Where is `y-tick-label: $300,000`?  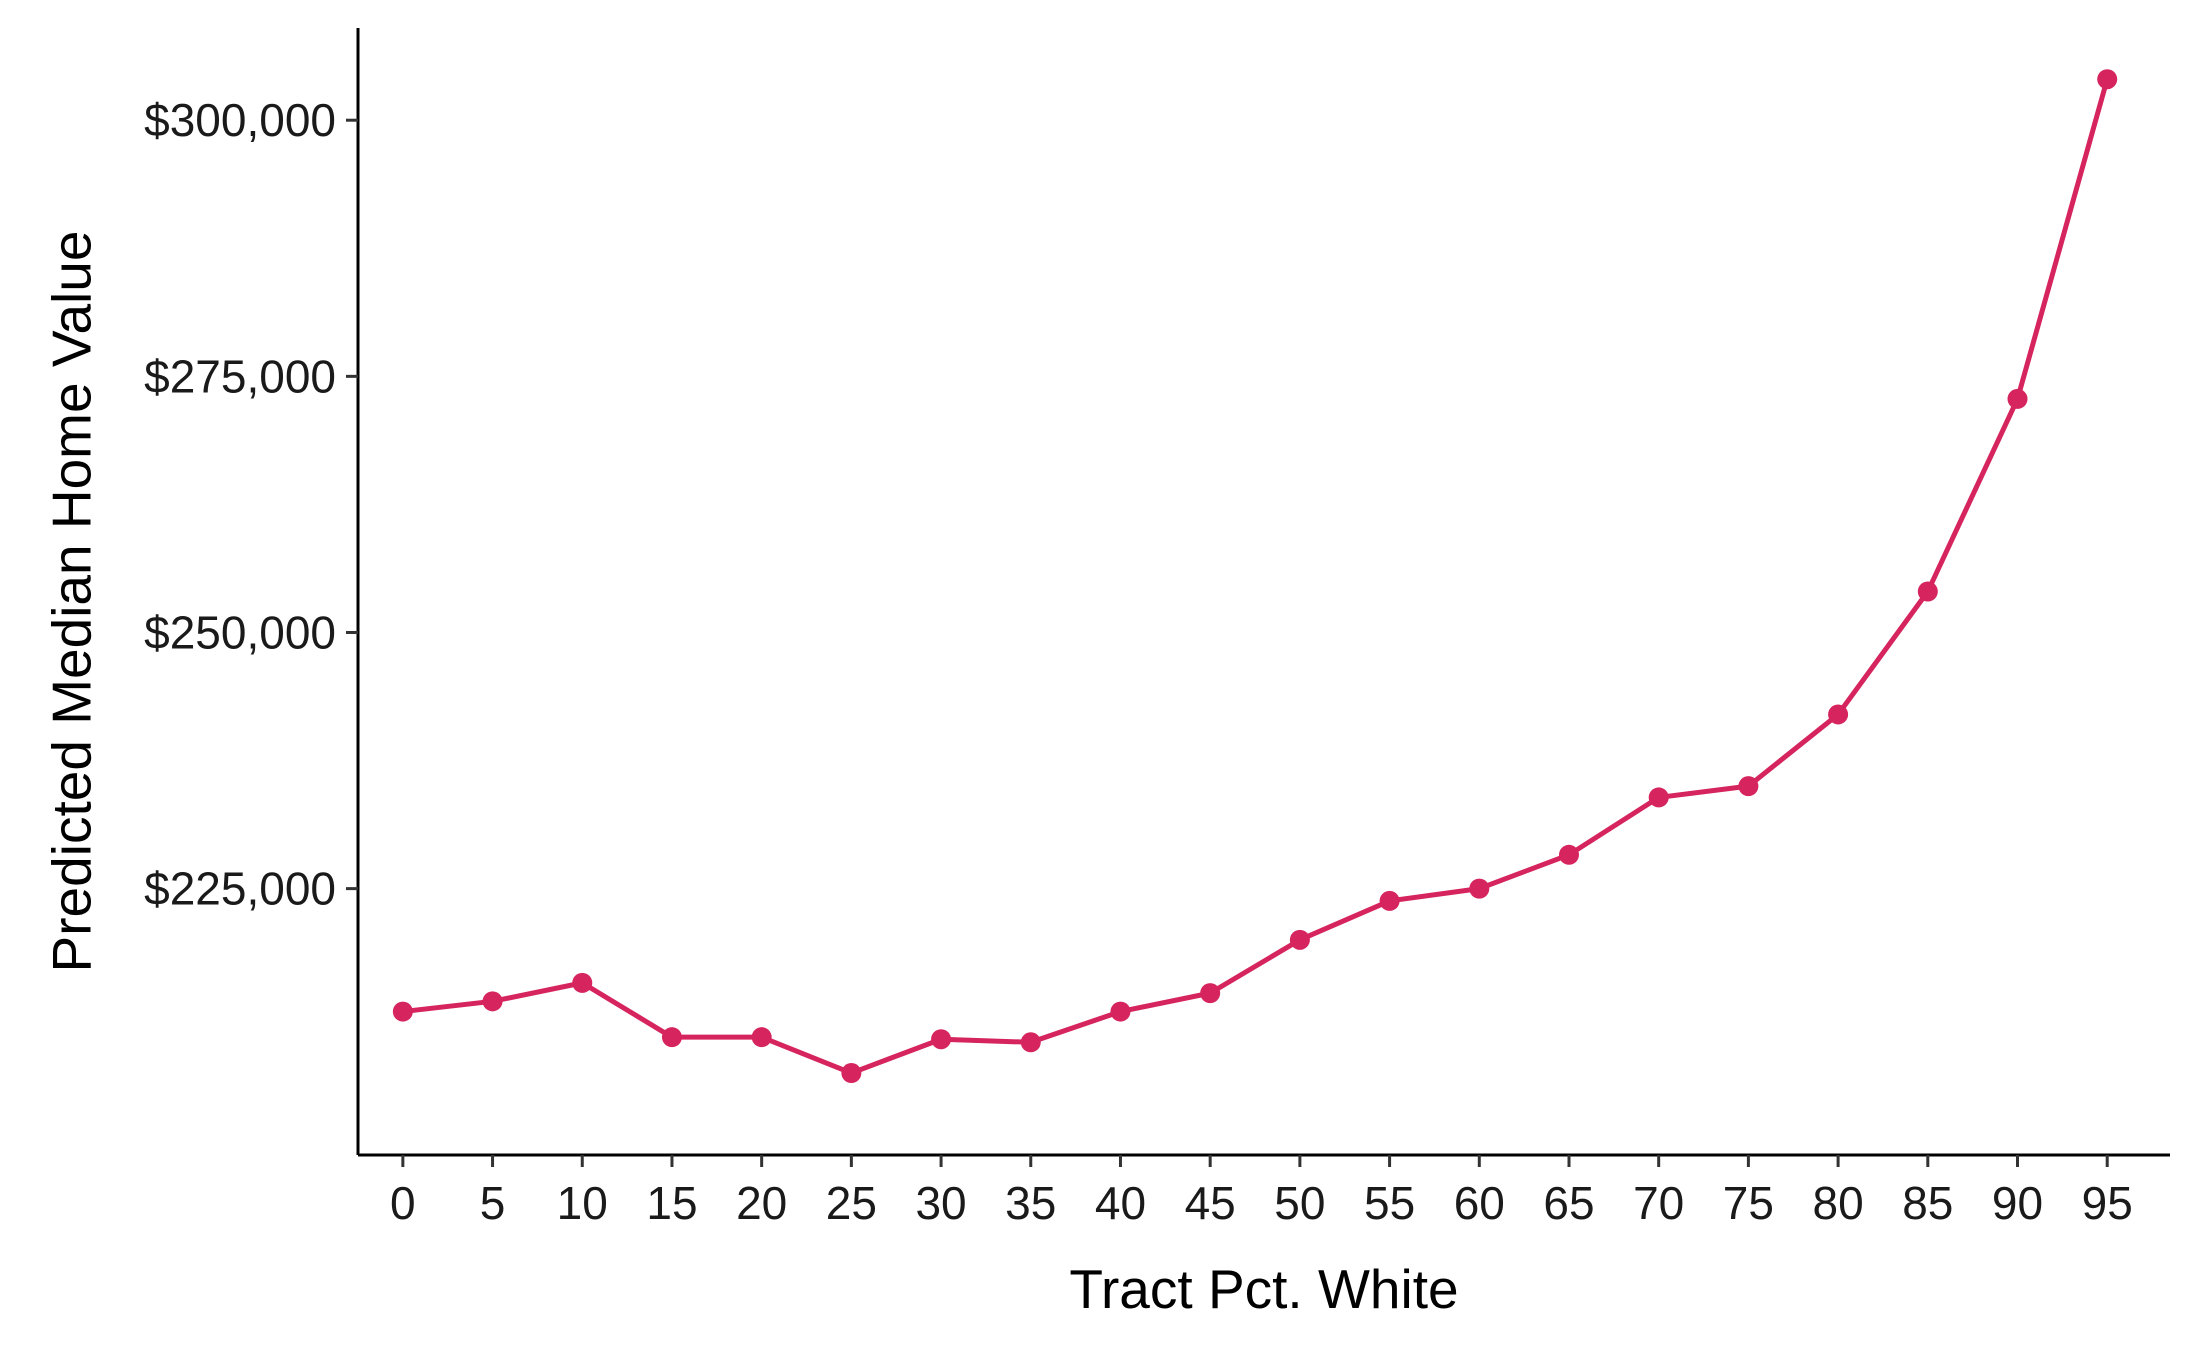
y-tick-label: $300,000 is located at coordinates (240, 120).